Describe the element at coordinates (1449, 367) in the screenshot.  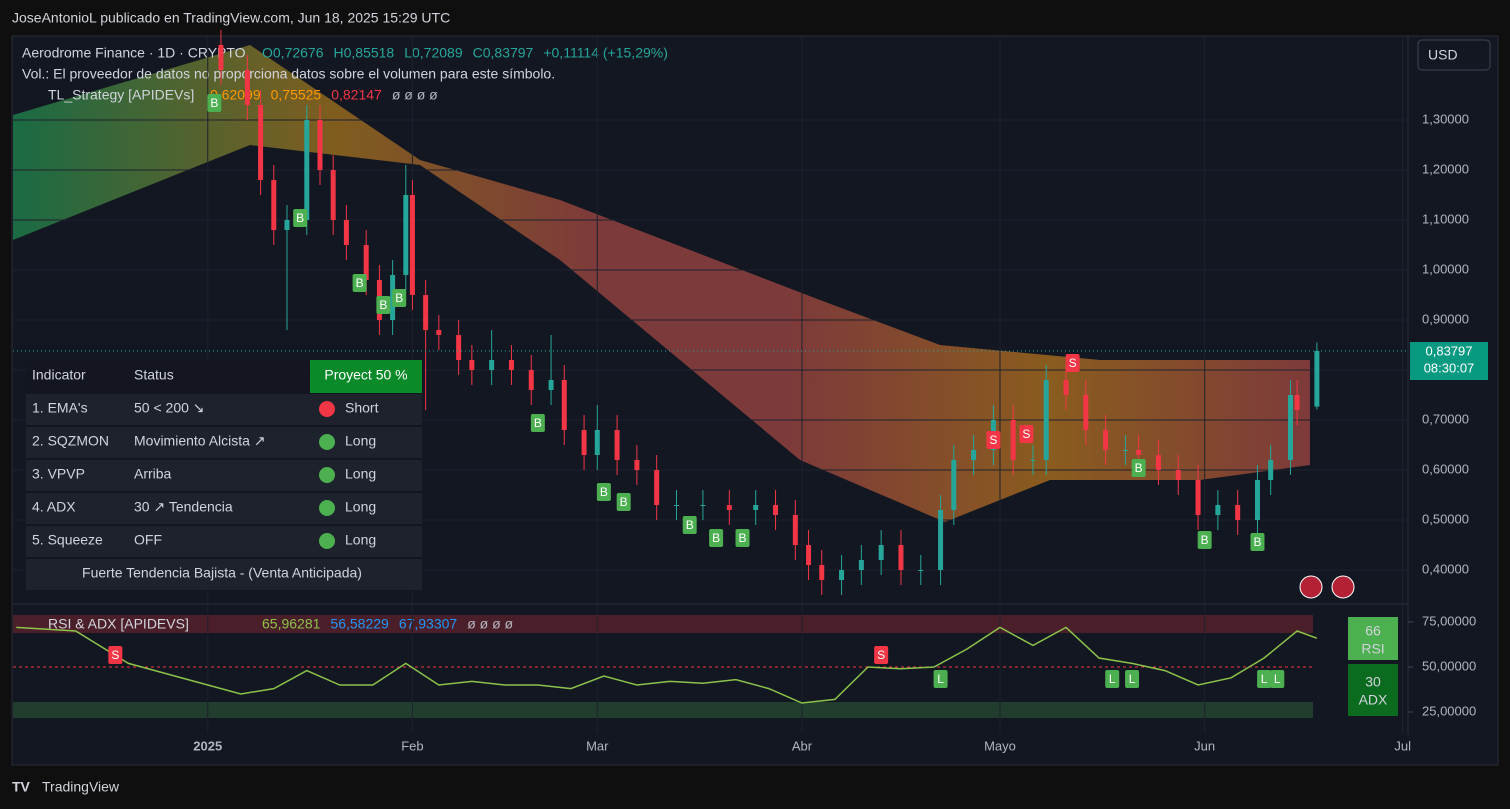
I see `price-tag-countdown: 08:30:07` at that location.